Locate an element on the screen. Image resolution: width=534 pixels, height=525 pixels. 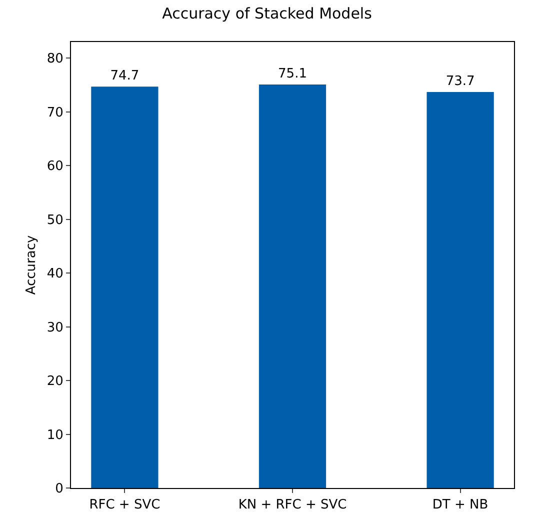
data-label: 74.7 is located at coordinates (125, 76).